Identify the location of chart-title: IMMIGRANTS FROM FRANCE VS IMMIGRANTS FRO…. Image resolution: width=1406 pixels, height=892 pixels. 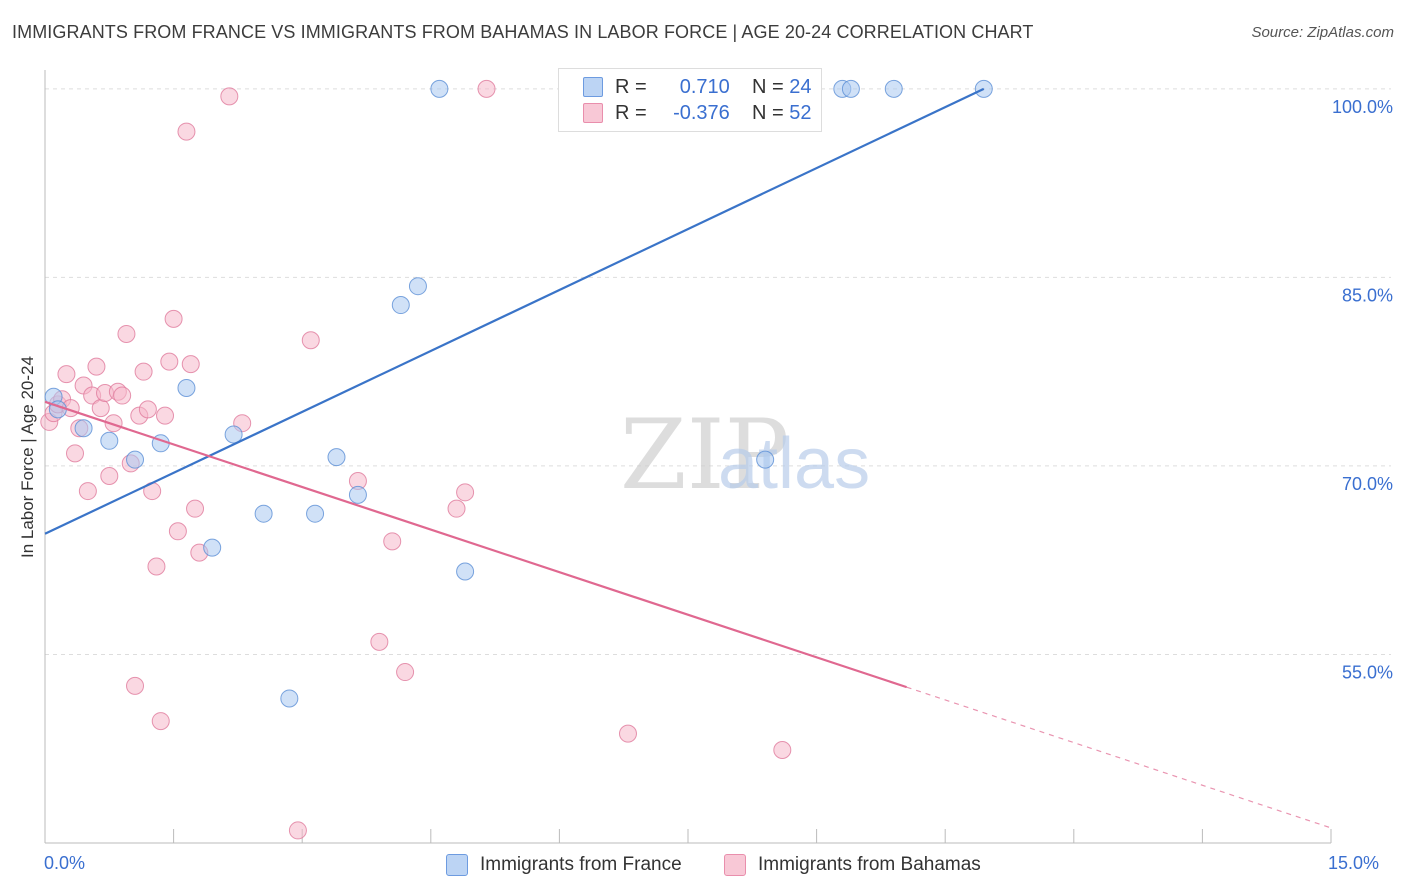
(523, 32).